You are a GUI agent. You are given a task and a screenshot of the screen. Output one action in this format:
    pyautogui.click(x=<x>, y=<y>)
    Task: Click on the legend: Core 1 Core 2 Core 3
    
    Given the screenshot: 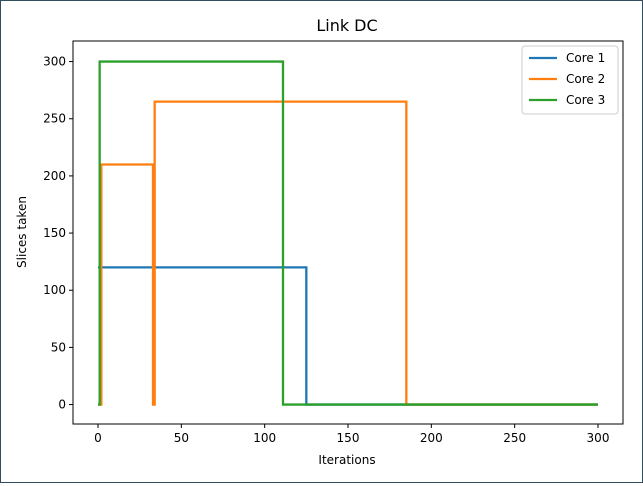 What is the action you would take?
    pyautogui.click(x=570, y=80)
    